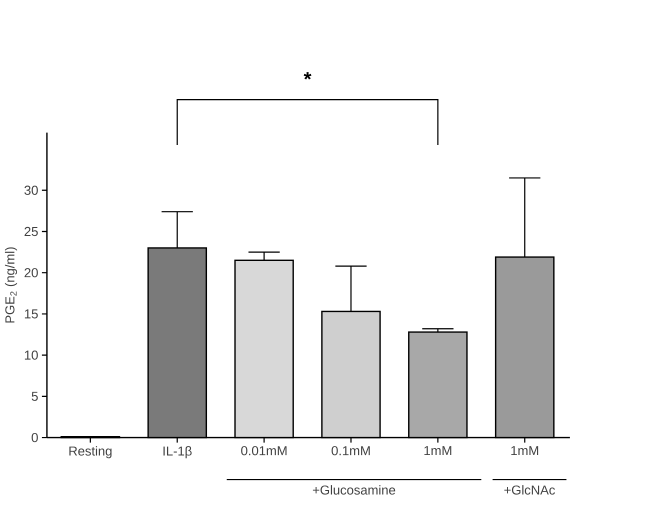 Image resolution: width=657 pixels, height=506 pixels. Describe the element at coordinates (354, 490) in the screenshot. I see `text: +Glucosamine` at that location.